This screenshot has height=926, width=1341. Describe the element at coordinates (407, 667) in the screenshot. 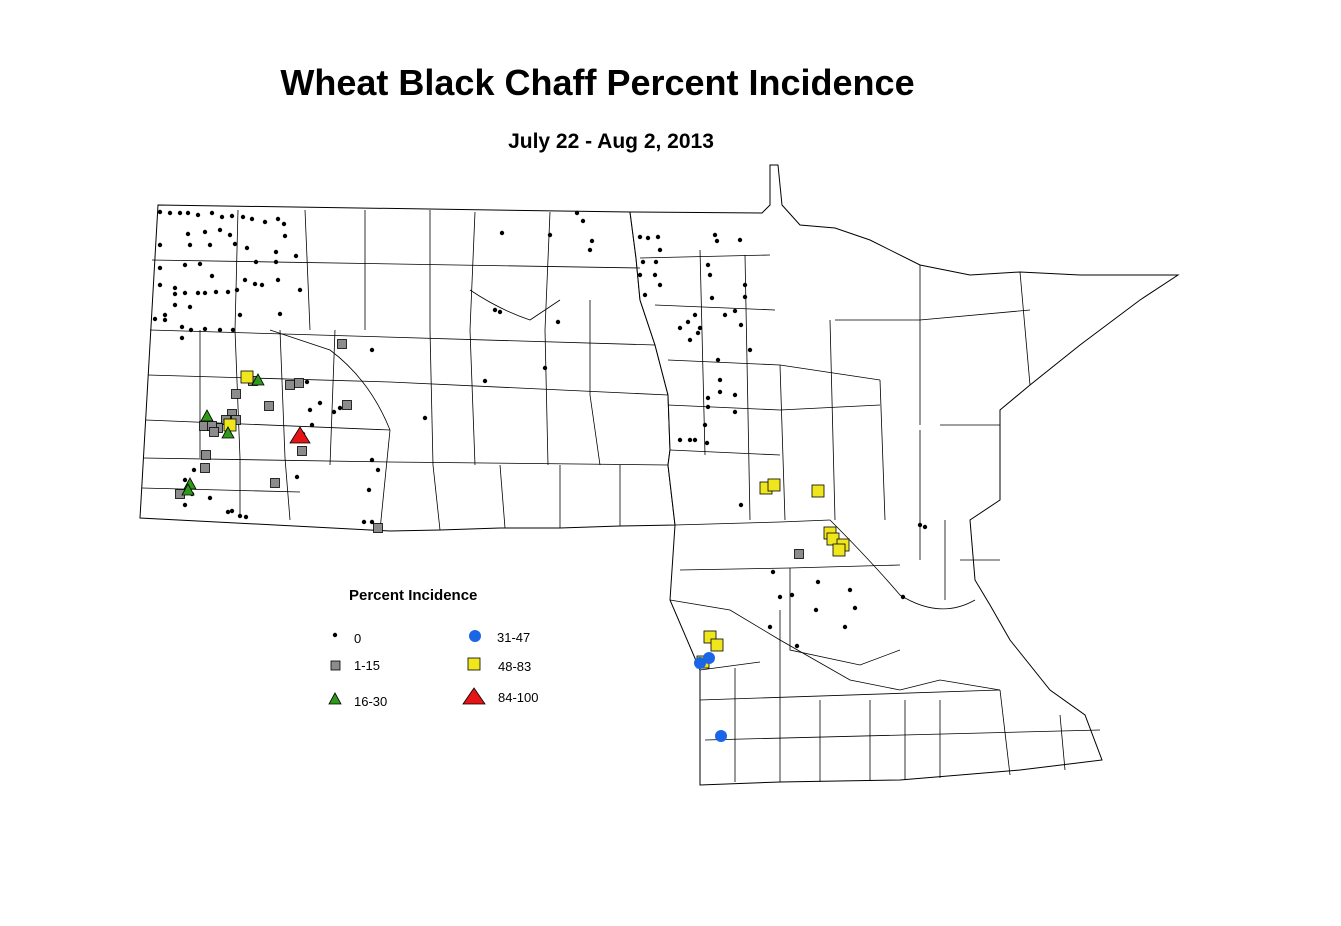

I see `legend` at that location.